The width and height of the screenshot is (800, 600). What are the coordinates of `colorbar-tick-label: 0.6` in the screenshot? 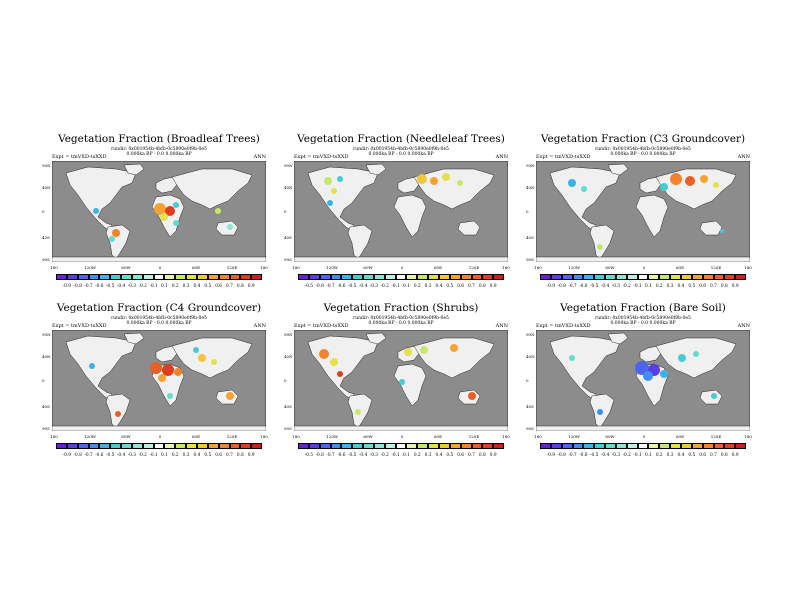 It's located at (219, 286).